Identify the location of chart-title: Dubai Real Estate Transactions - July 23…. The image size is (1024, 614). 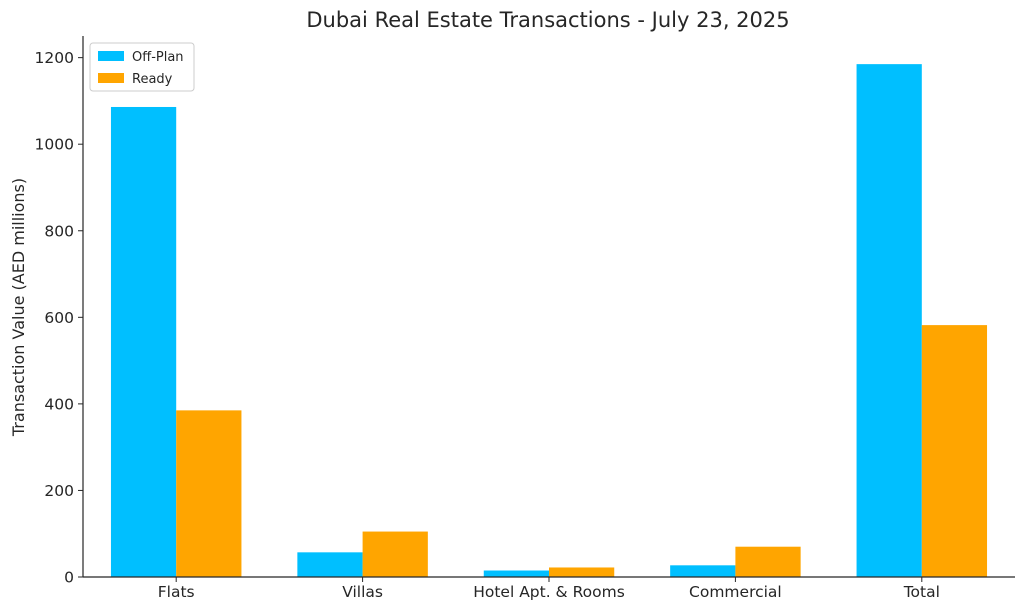
(547, 20).